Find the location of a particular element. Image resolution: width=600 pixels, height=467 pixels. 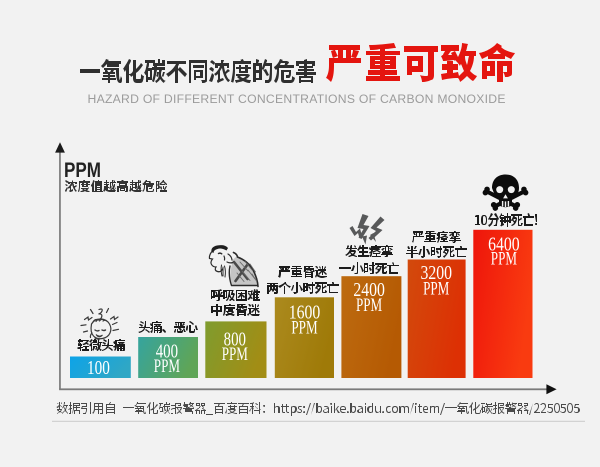

svg-text: 1600 is located at coordinates (305, 312).